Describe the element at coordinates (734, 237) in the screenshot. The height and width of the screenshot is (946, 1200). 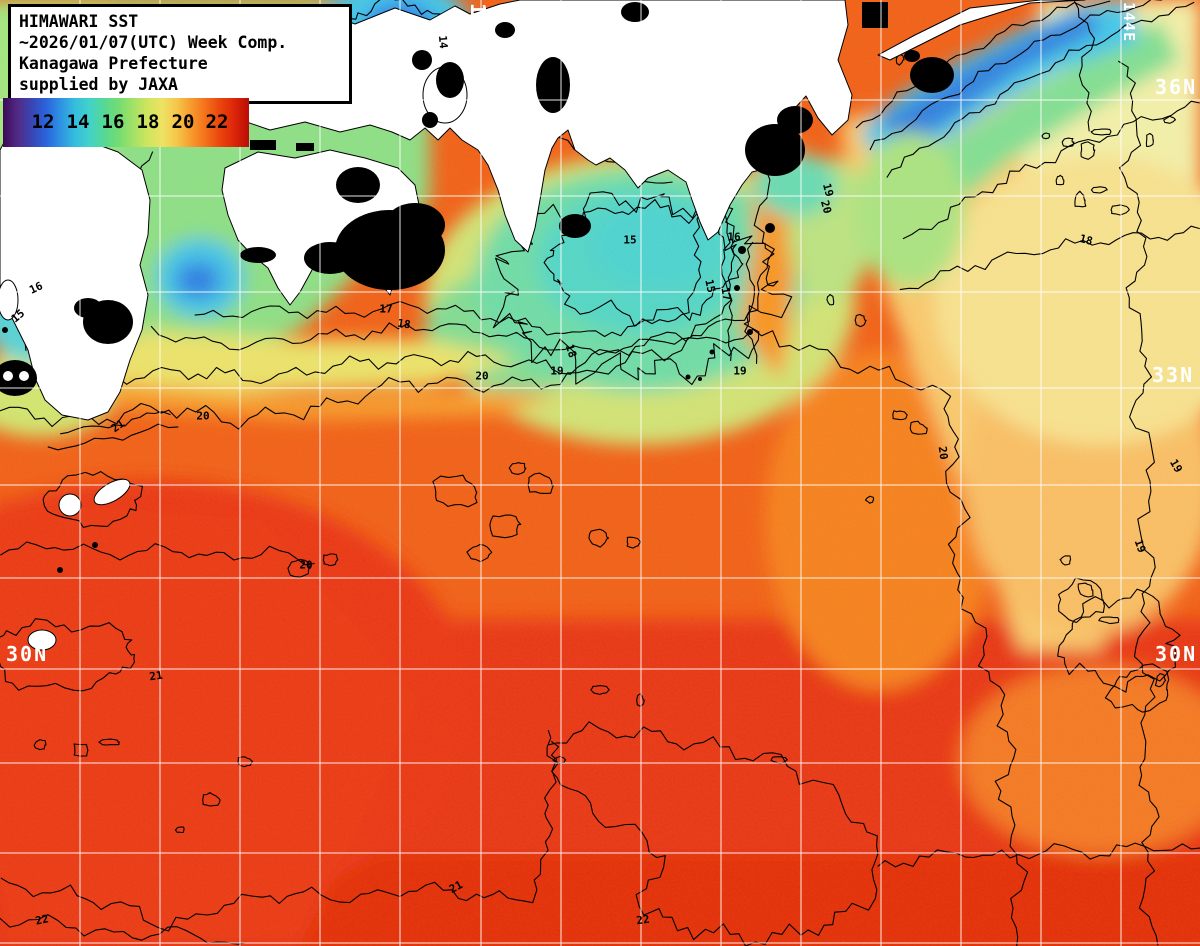
I see `contour-value-label: 16` at that location.